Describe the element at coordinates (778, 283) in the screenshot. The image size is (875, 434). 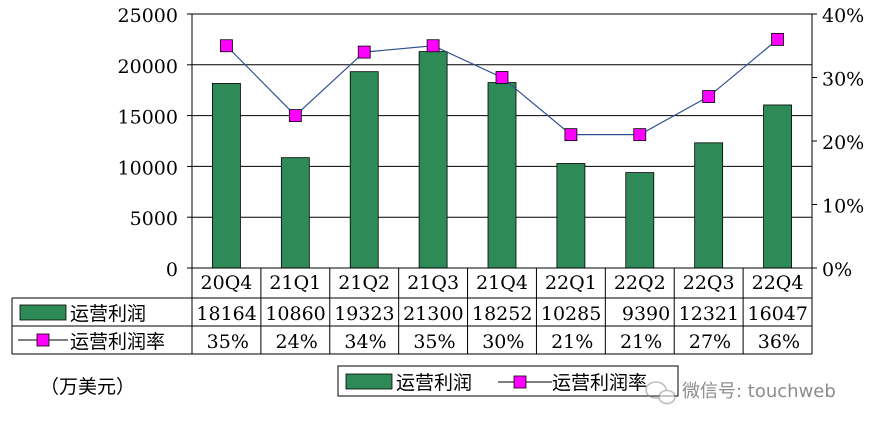
I see `x-tick-label: 22Q4` at that location.